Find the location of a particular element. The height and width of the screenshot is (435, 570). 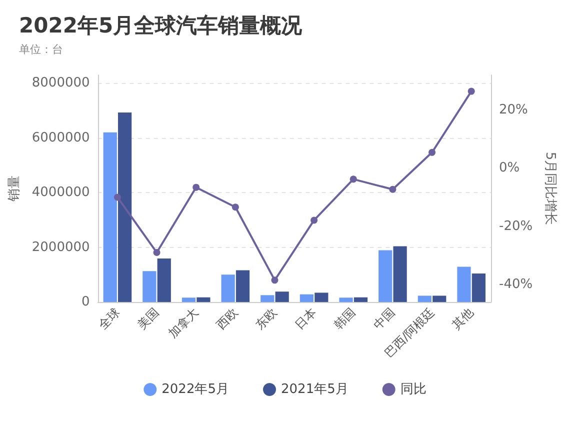

legend-label: 同比 is located at coordinates (413, 389).